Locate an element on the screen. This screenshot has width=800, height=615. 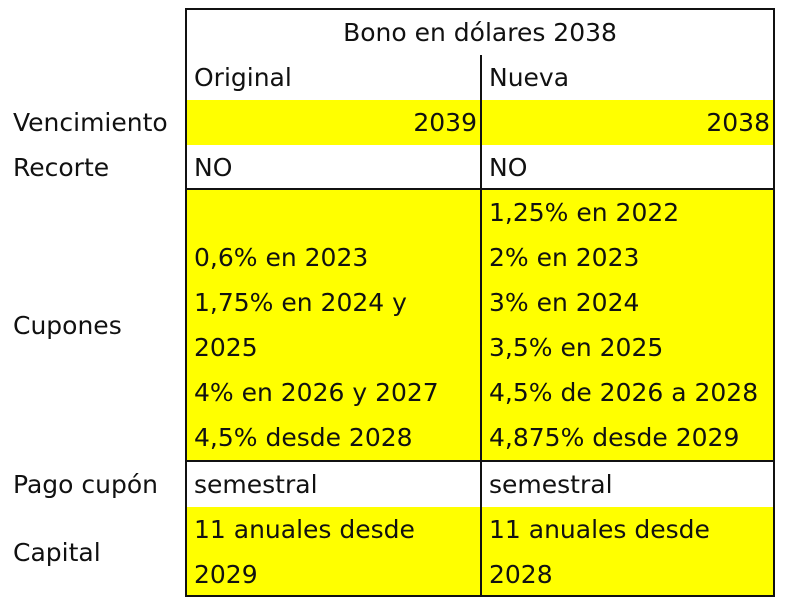
cupones-original-line-4: 4% en 2026 y 2027 is located at coordinates (316, 392).